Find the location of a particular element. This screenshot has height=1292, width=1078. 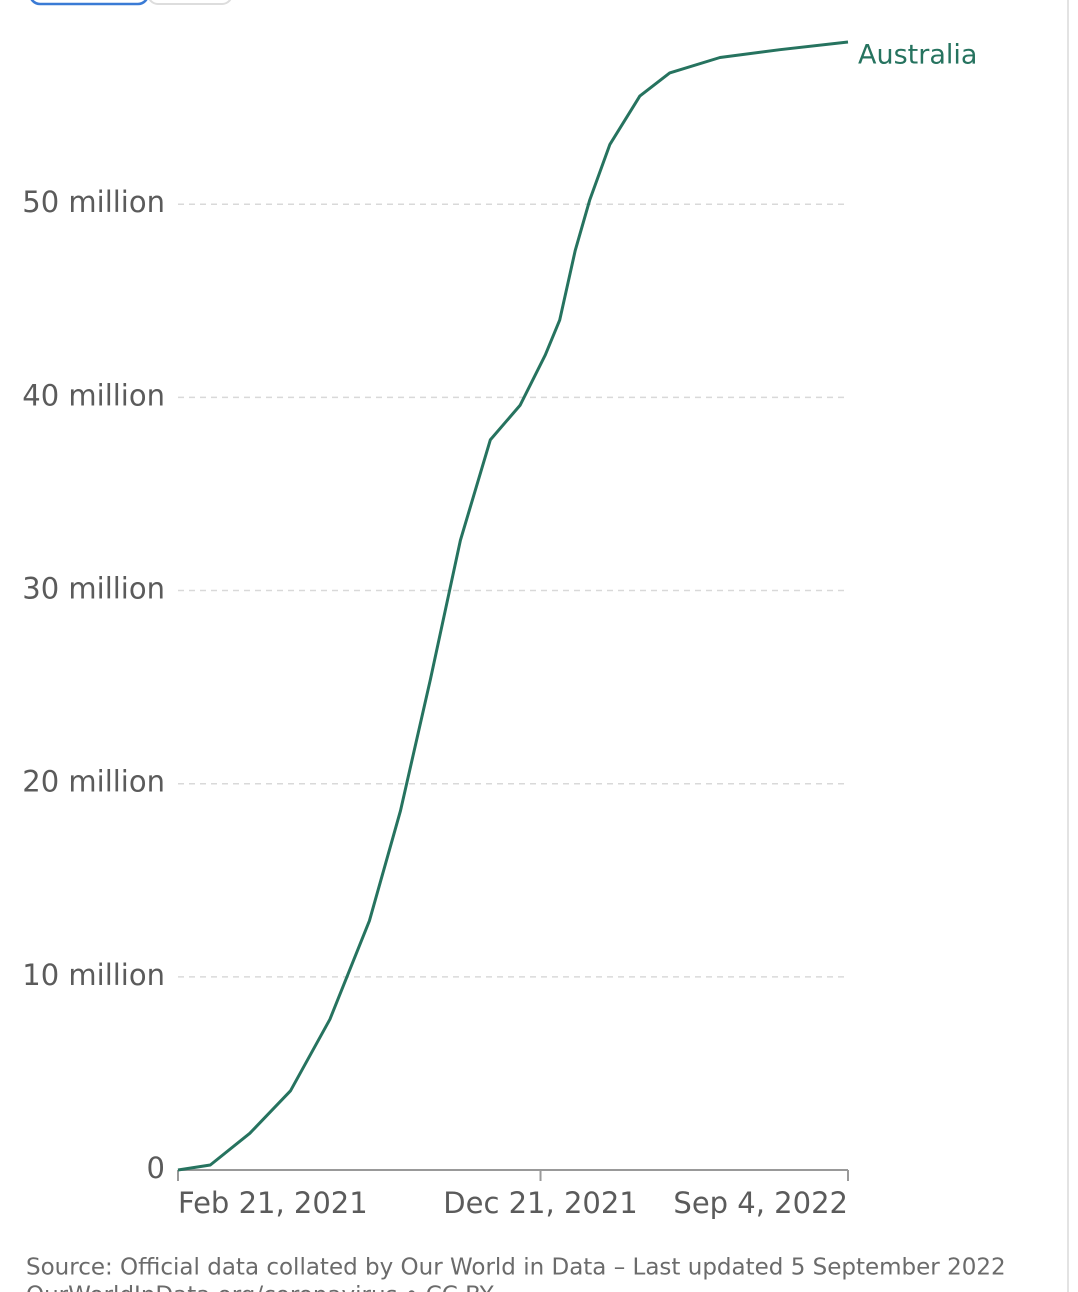

x-tick-label: Dec 21, 2021 is located at coordinates (540, 1203).